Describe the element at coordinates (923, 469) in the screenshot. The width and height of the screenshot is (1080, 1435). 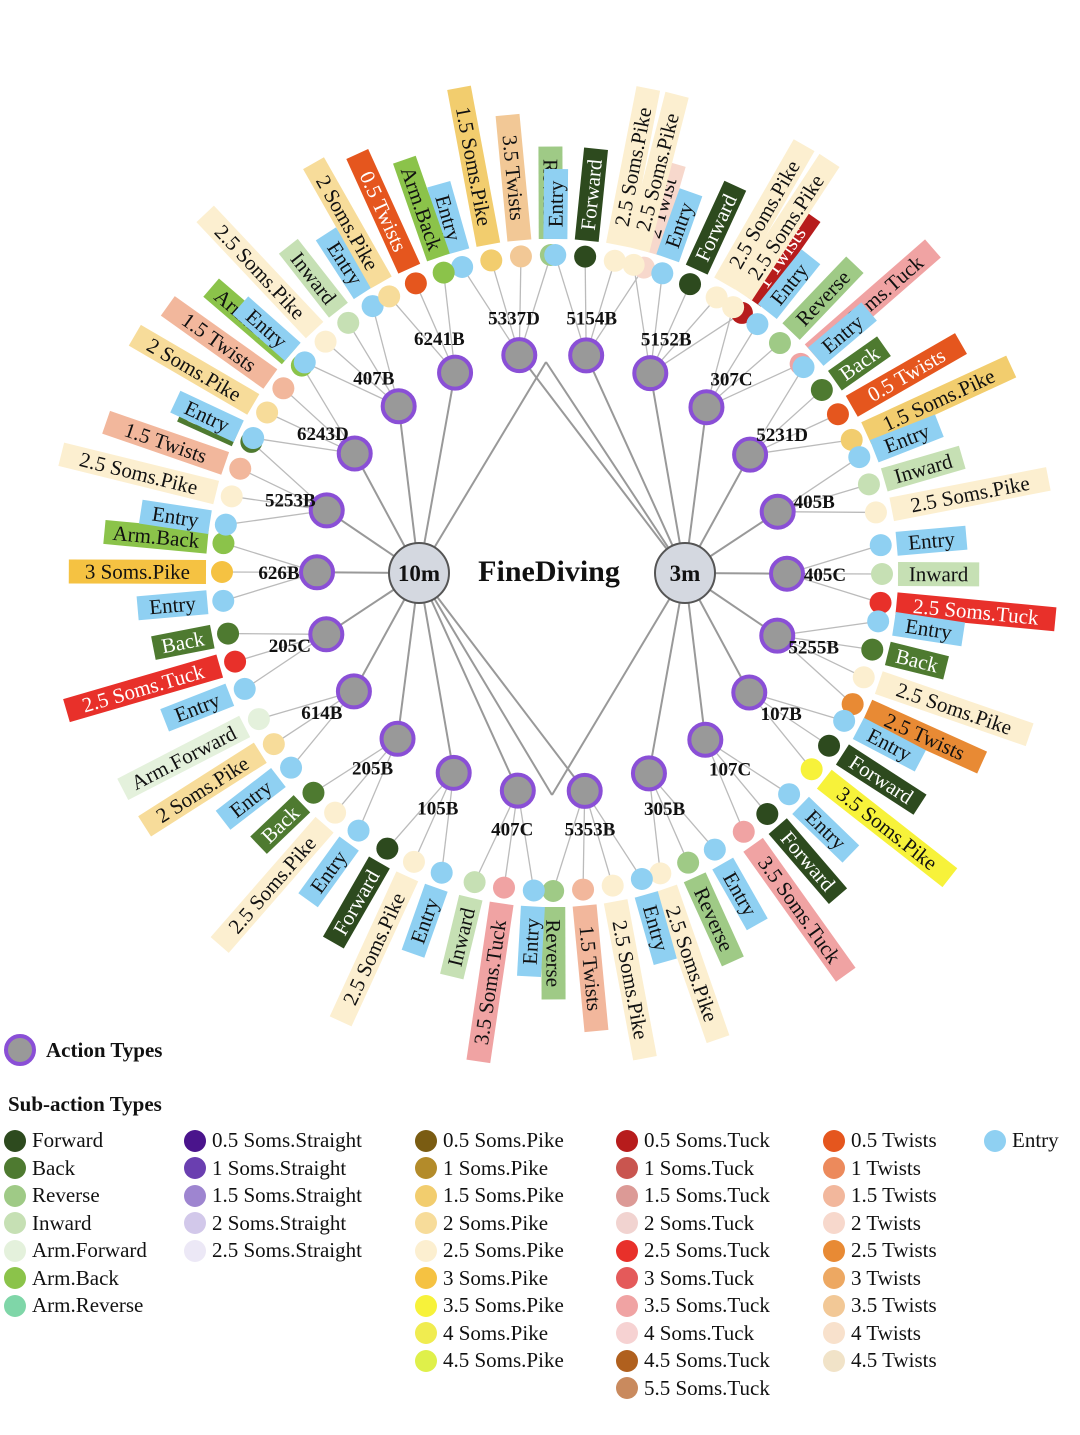
I see `subaction-tag-label: Inward` at that location.